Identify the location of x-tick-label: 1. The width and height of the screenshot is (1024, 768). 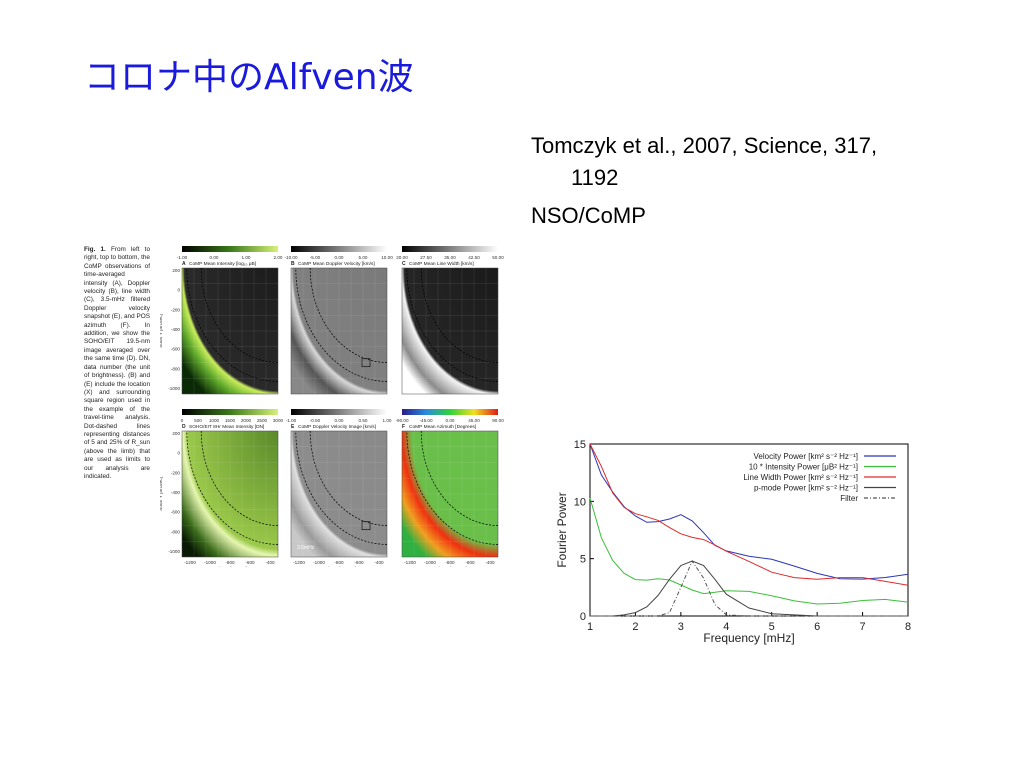
(590, 627).